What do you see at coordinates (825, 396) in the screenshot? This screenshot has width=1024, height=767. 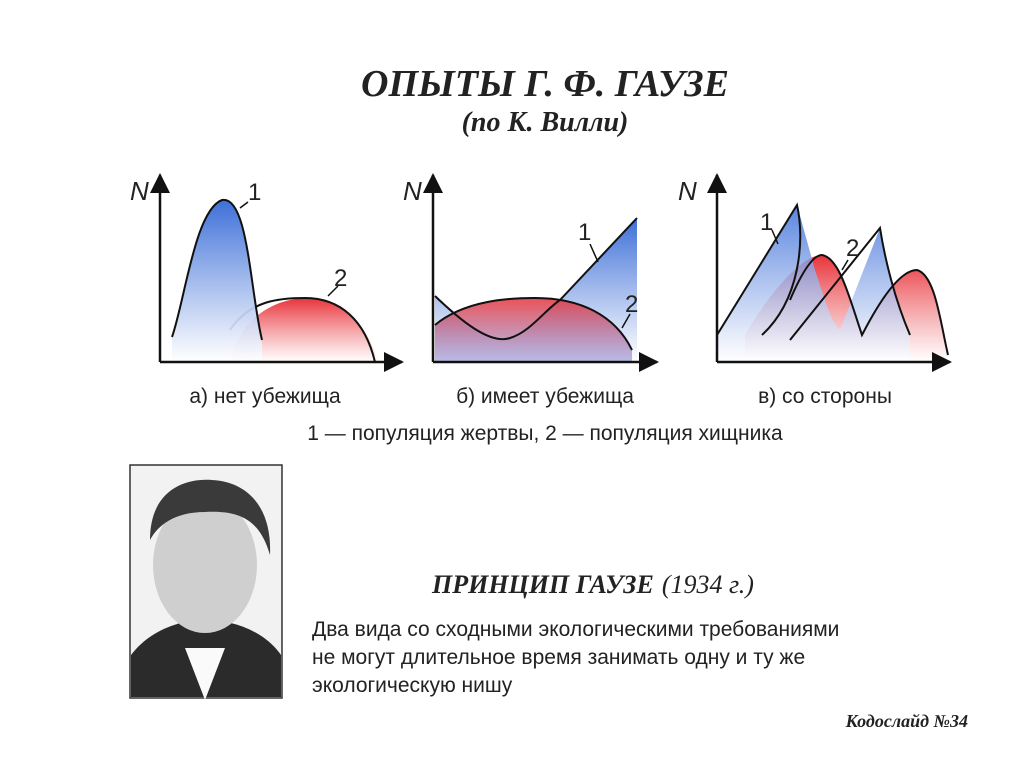 I see `caption: в) со стороны` at bounding box center [825, 396].